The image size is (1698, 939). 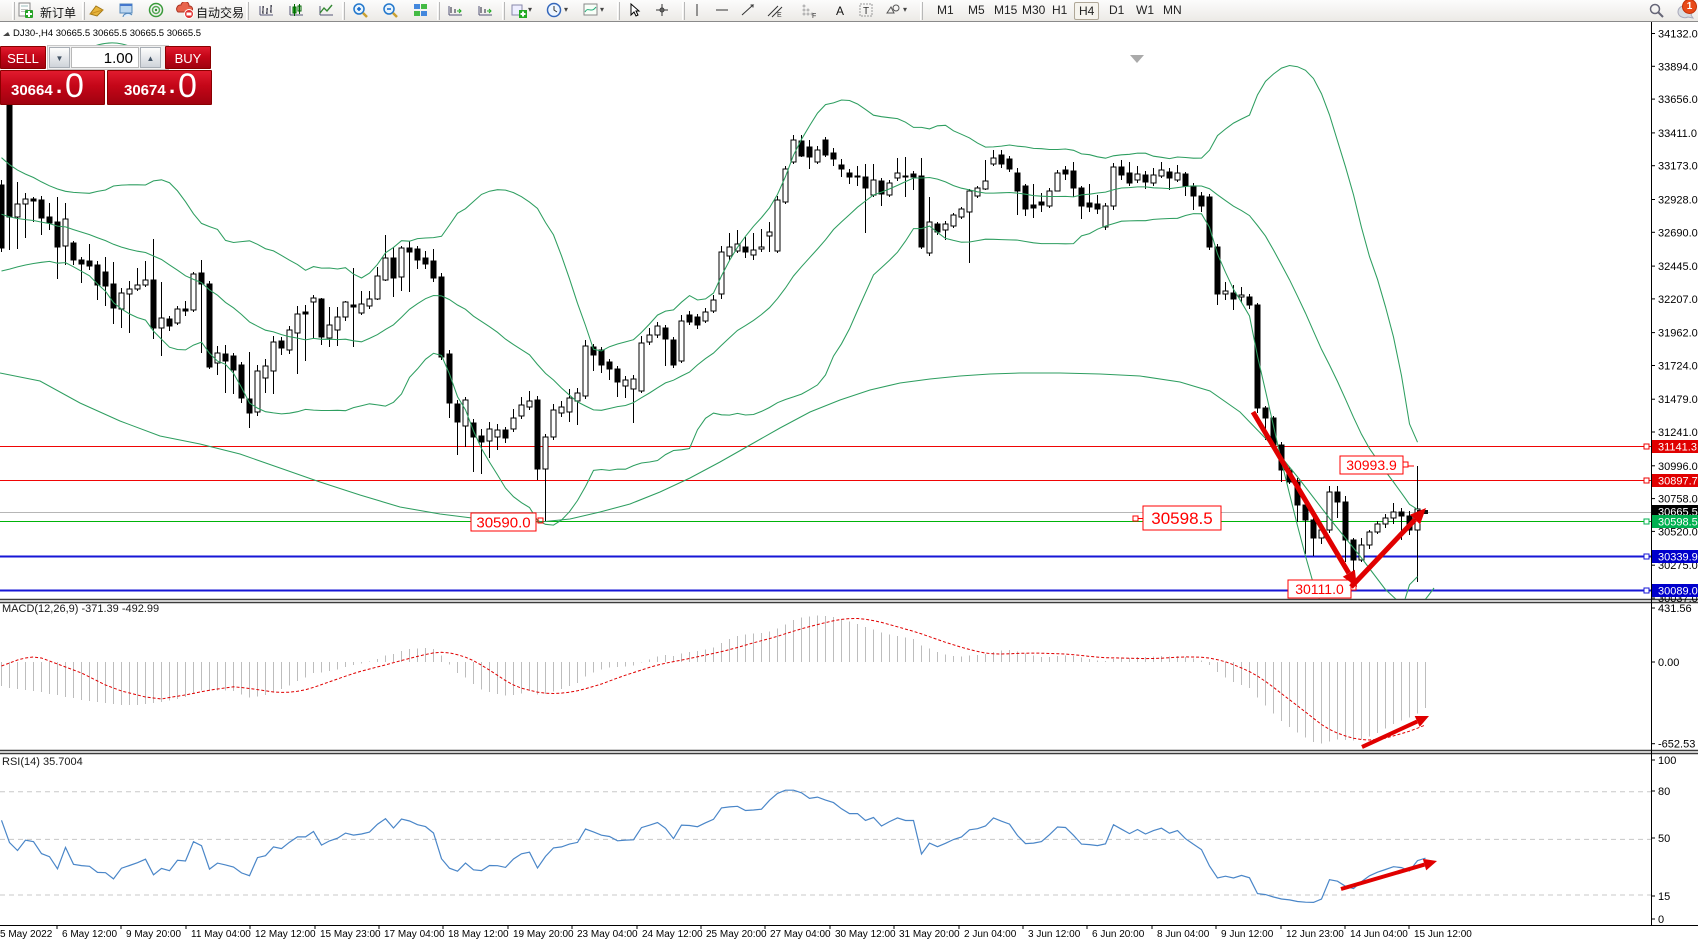 I want to click on svg-text: 18 May 12:00, so click(x=478, y=934).